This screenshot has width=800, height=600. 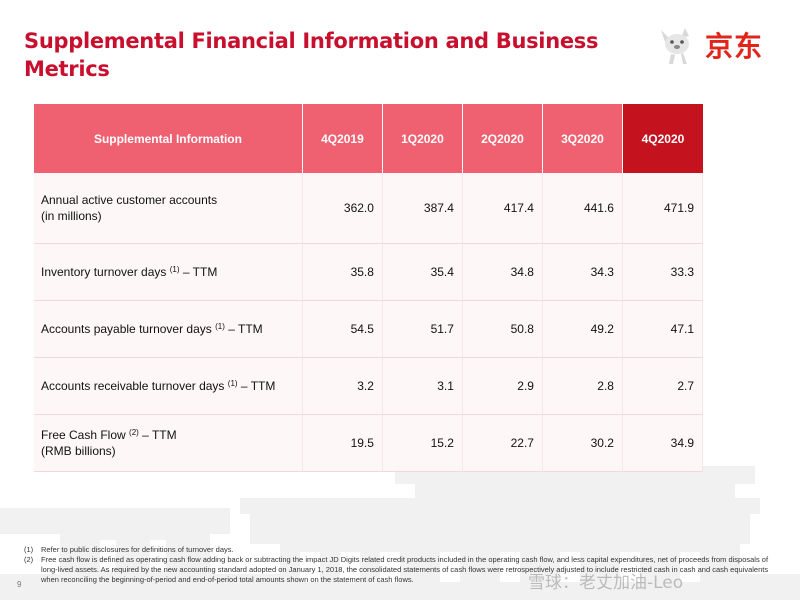 I want to click on title-line-2: Metrics, so click(x=67, y=69).